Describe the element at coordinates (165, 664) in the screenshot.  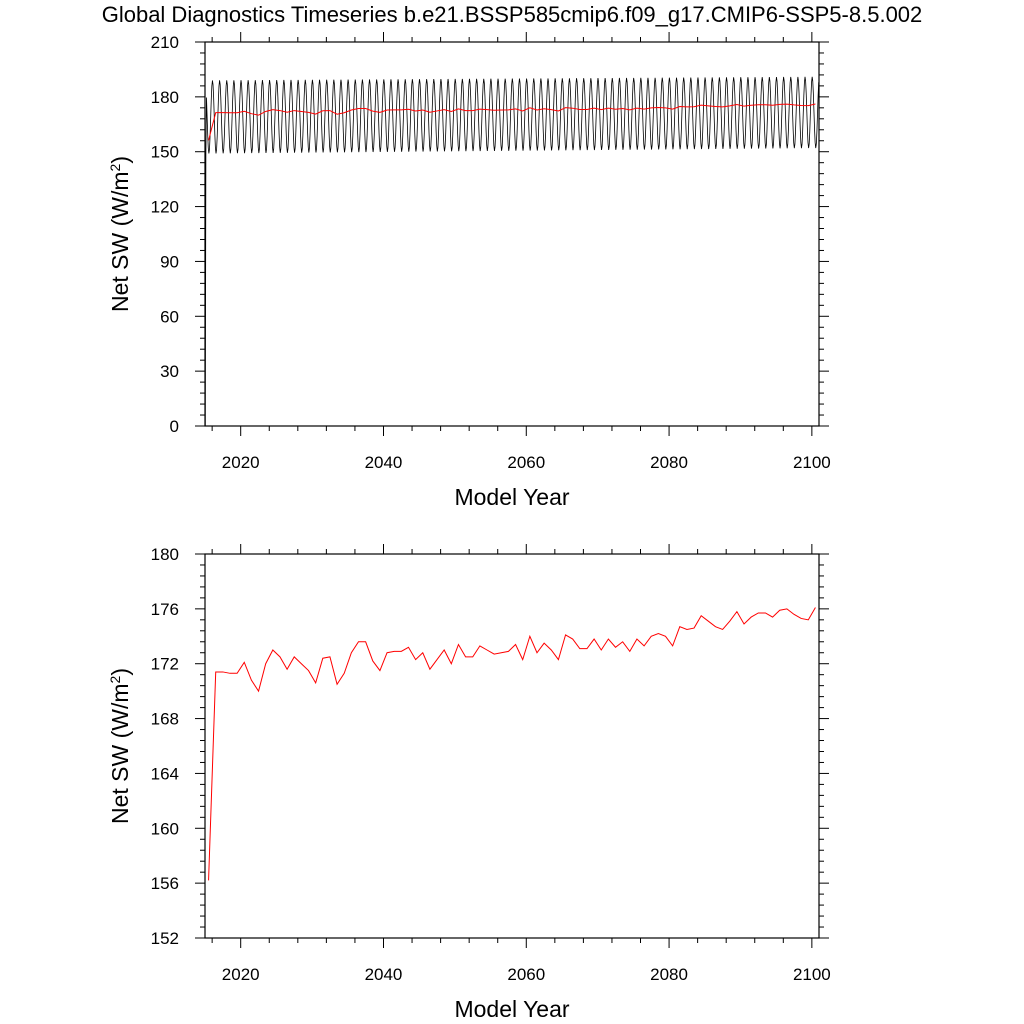
I see `y-tick-label: 172` at that location.